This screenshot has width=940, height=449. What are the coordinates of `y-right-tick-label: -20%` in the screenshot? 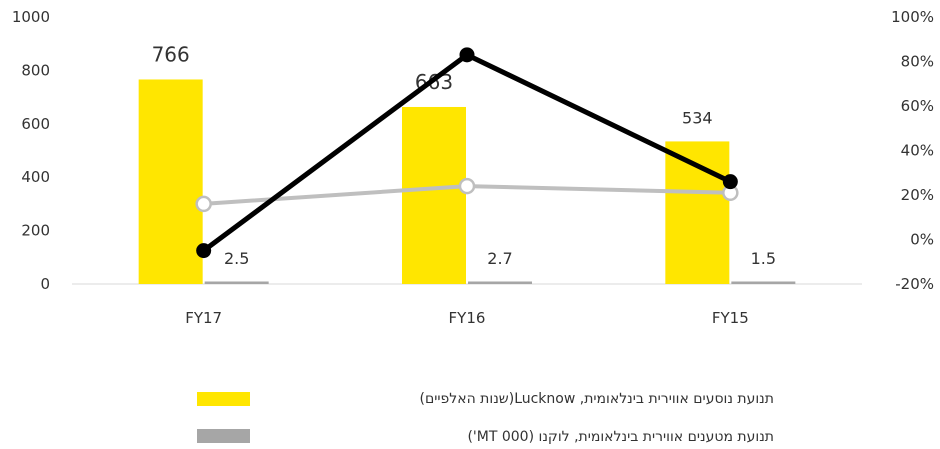 It's located at (914, 284).